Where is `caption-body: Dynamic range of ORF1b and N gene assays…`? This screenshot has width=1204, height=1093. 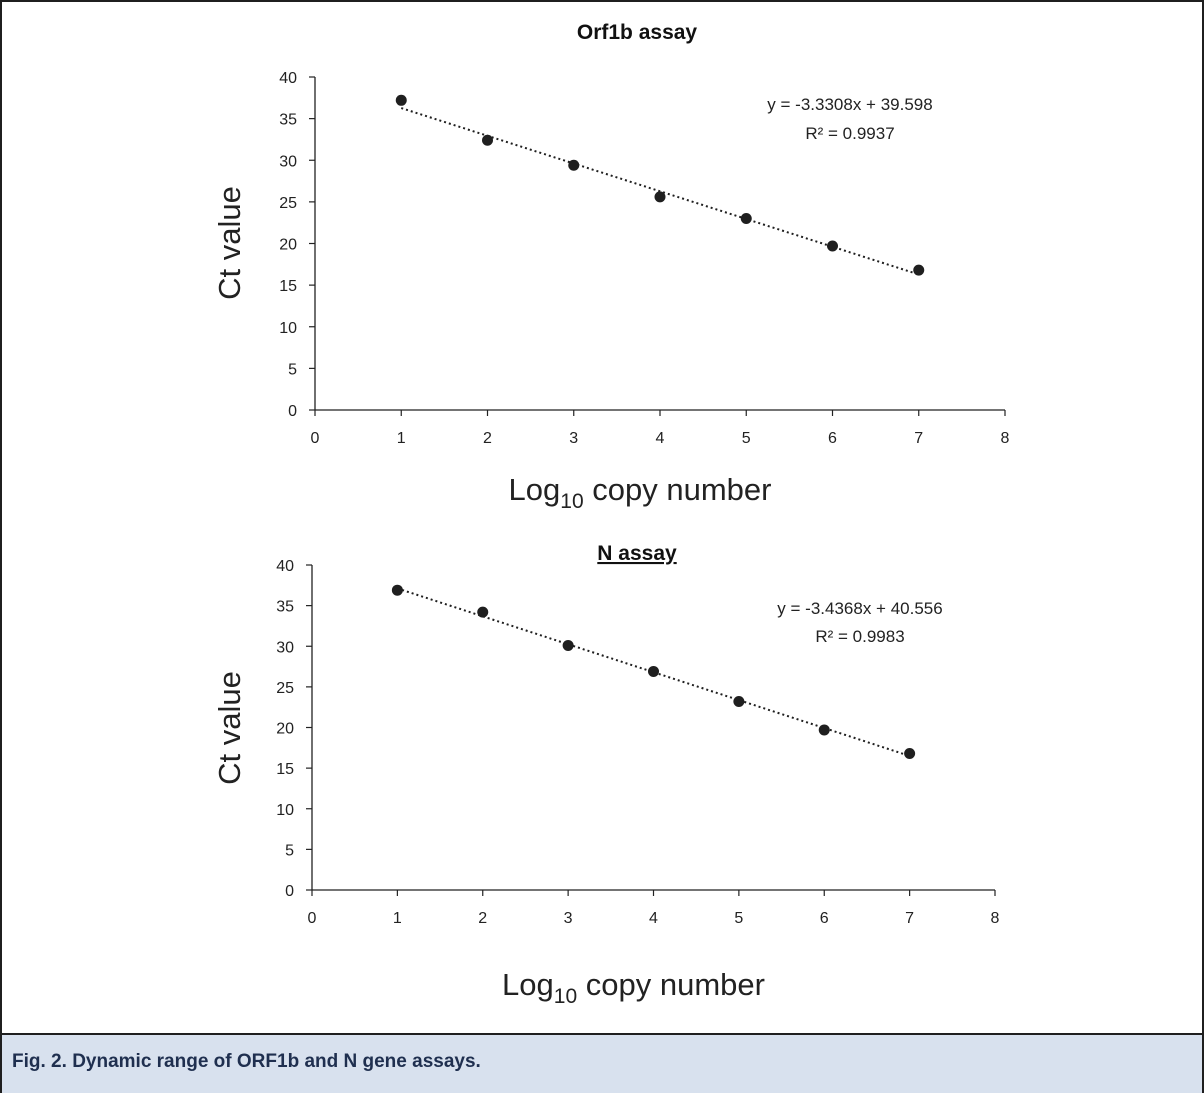
caption-body: Dynamic range of ORF1b and N gene assays… is located at coordinates (276, 1061).